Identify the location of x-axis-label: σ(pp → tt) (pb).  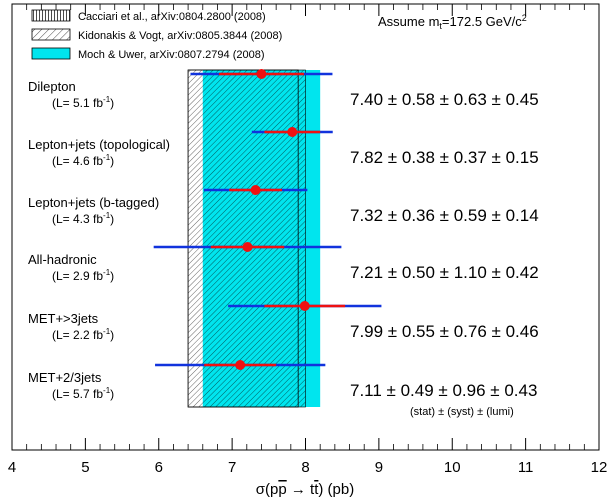
(305, 489).